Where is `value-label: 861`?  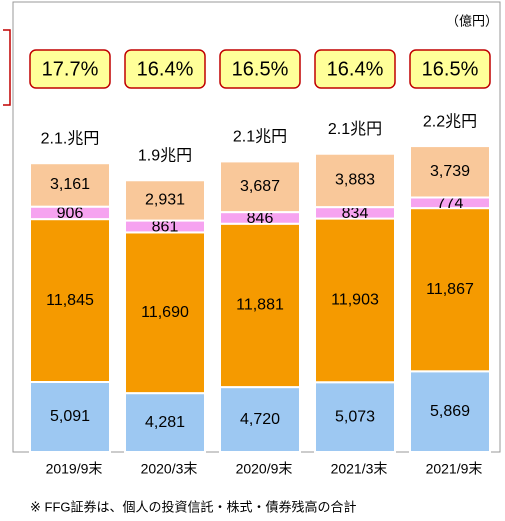 value-label: 861 is located at coordinates (165, 227).